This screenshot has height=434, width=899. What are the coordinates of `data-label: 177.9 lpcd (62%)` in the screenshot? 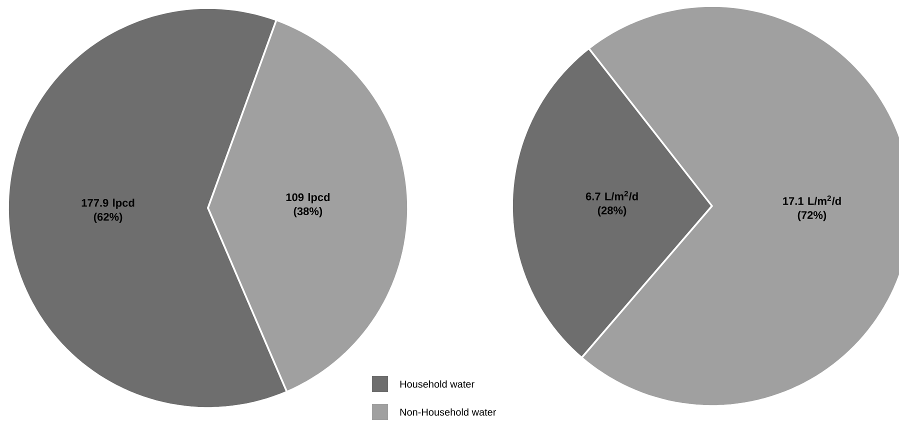 It's located at (108, 210).